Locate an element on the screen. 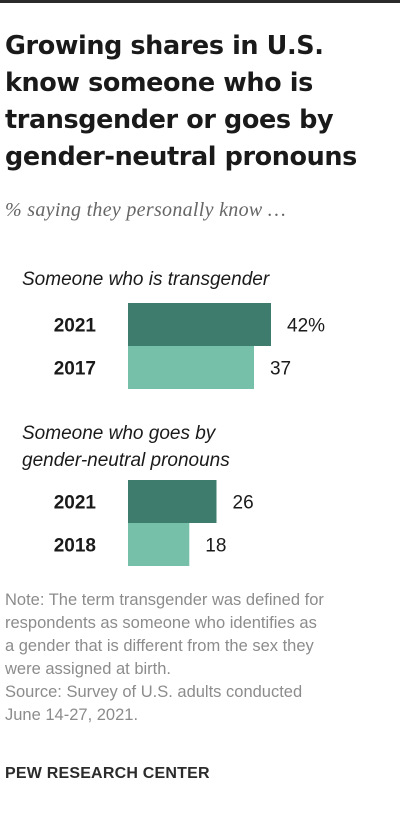 The height and width of the screenshot is (820, 400). bar-0-2017 is located at coordinates (191, 367).